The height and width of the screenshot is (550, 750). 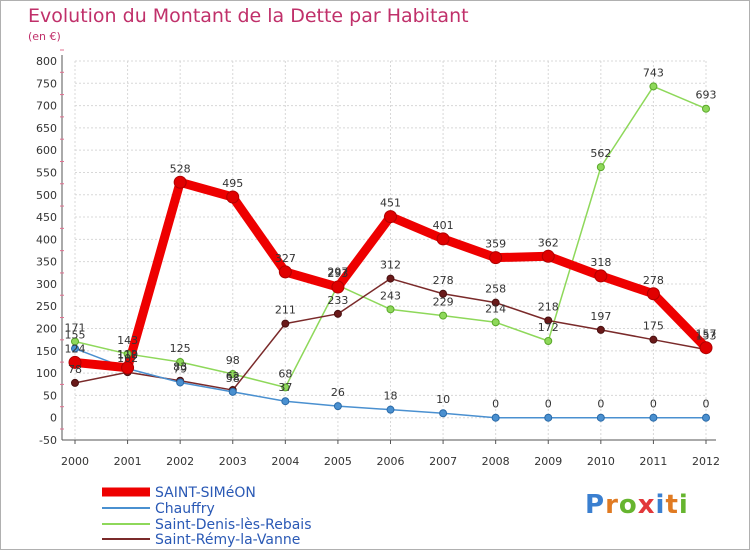 What do you see at coordinates (548, 307) in the screenshot?
I see `data-label: 218` at bounding box center [548, 307].